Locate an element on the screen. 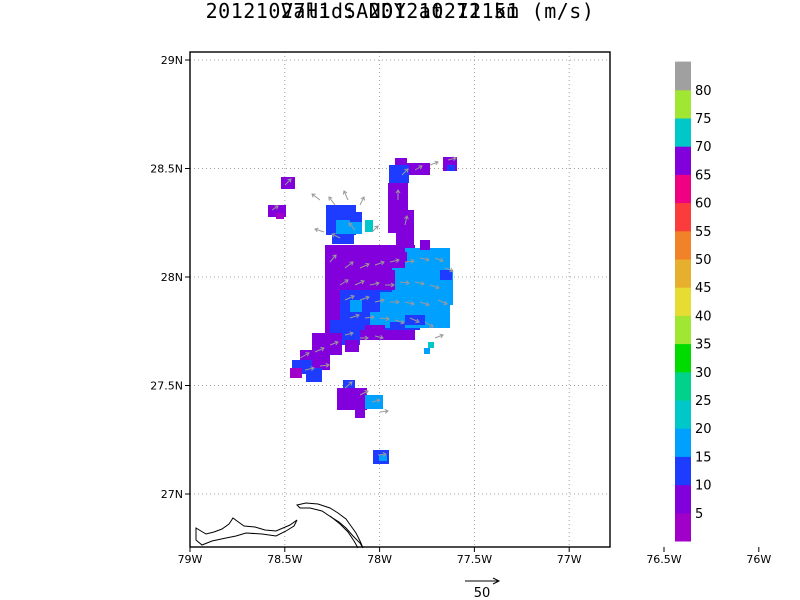  legend-label: 5 is located at coordinates (699, 514).